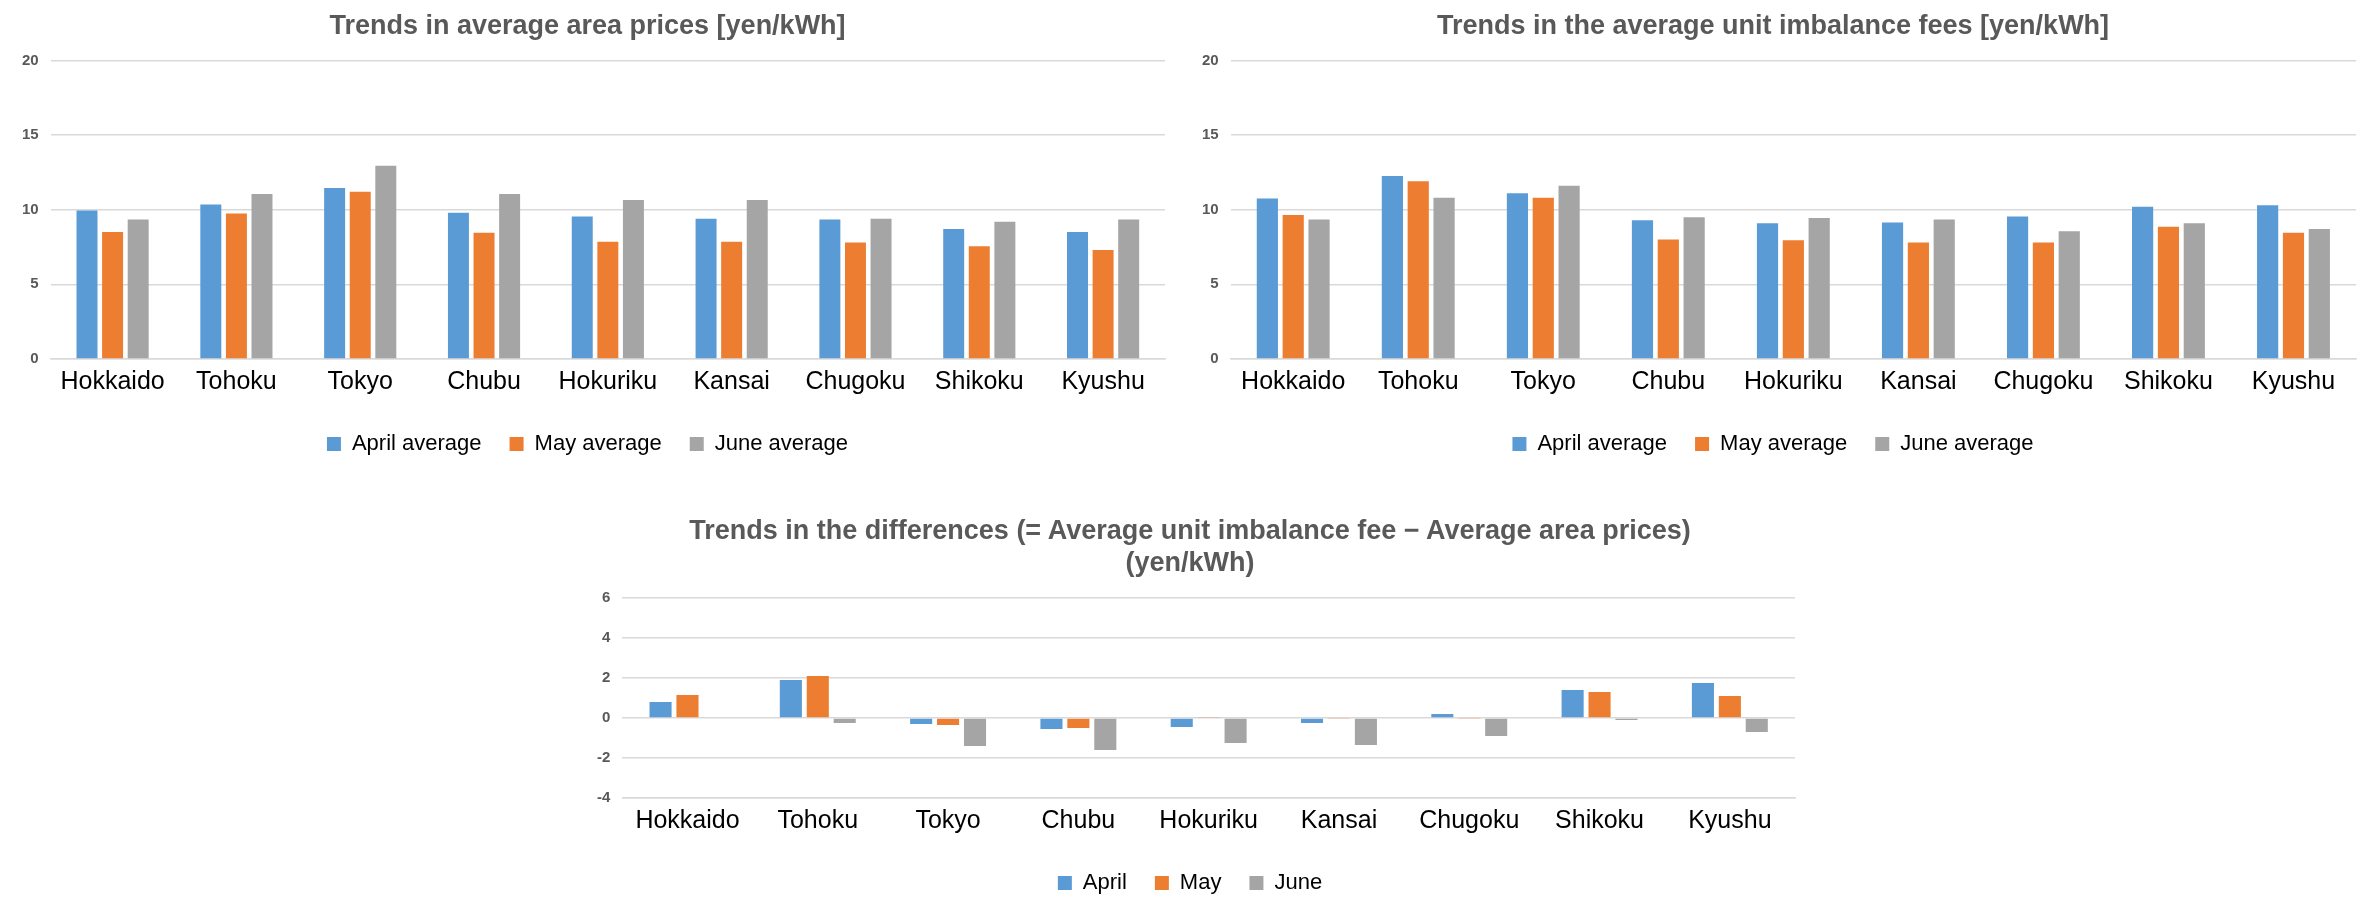  What do you see at coordinates (1967, 443) in the screenshot?
I see `legend-label: June average` at bounding box center [1967, 443].